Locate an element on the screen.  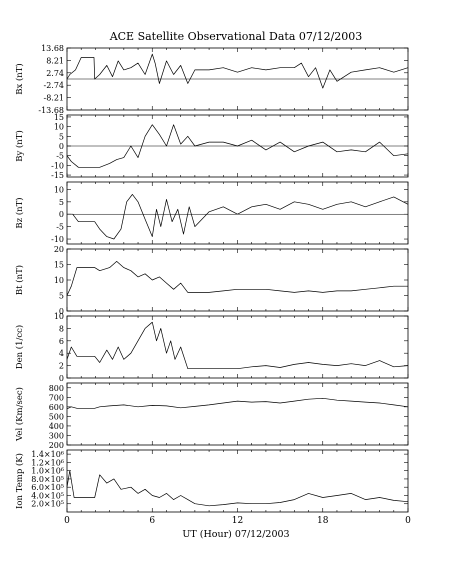
by-series-line is located at coordinates (237, 146).